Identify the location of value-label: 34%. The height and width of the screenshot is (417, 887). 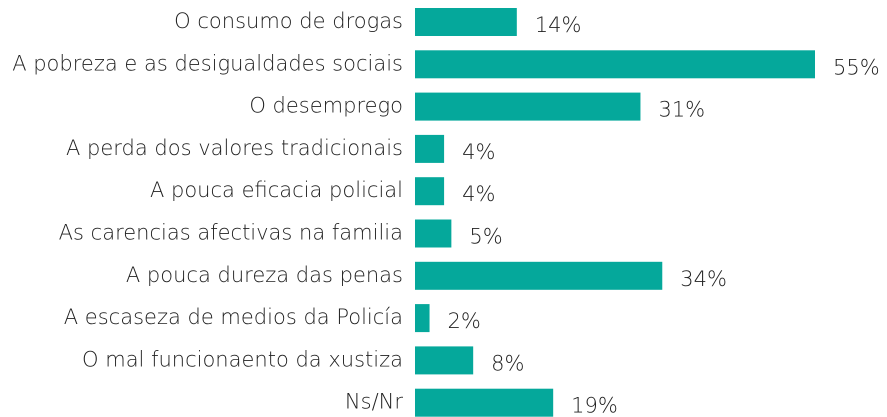
(703, 279).